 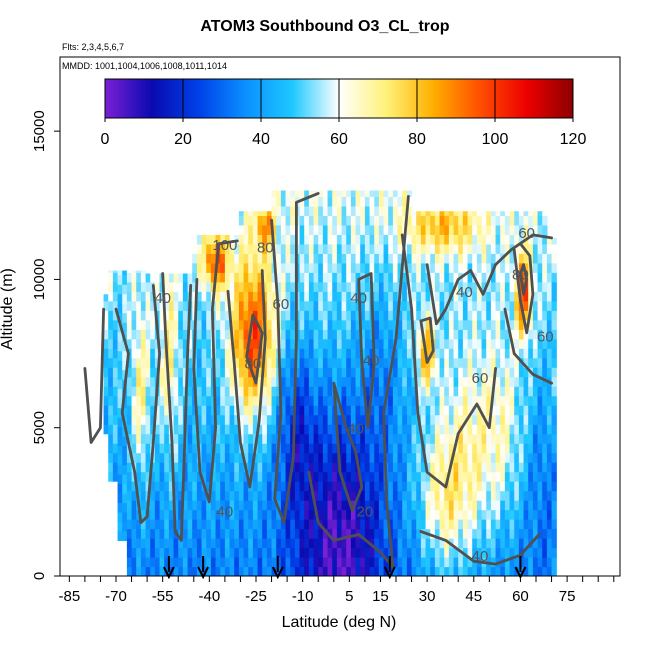 What do you see at coordinates (93, 47) in the screenshot?
I see `flights-caption: Flts: 2,3,4,5,6,7` at bounding box center [93, 47].